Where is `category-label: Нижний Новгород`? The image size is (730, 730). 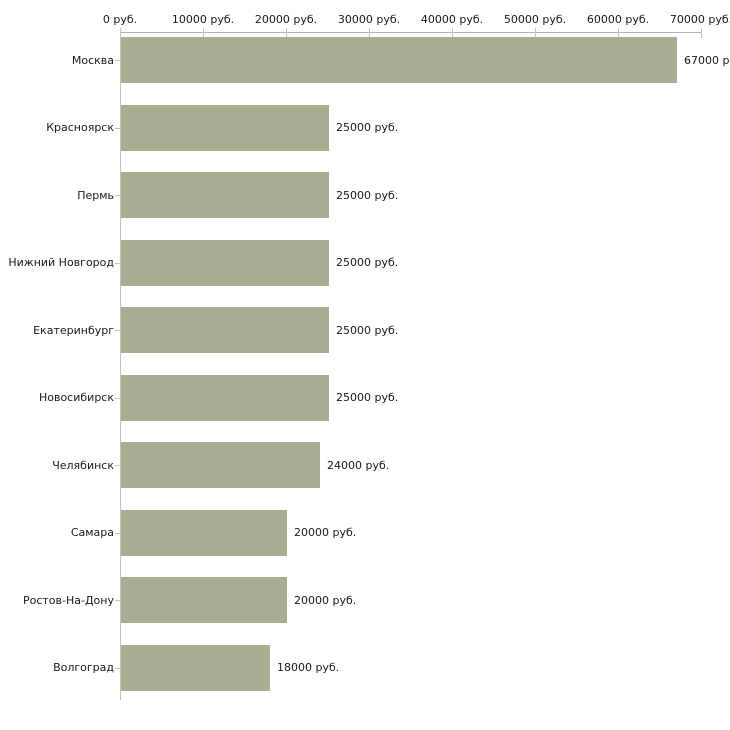 category-label: Нижний Новгород is located at coordinates (61, 262).